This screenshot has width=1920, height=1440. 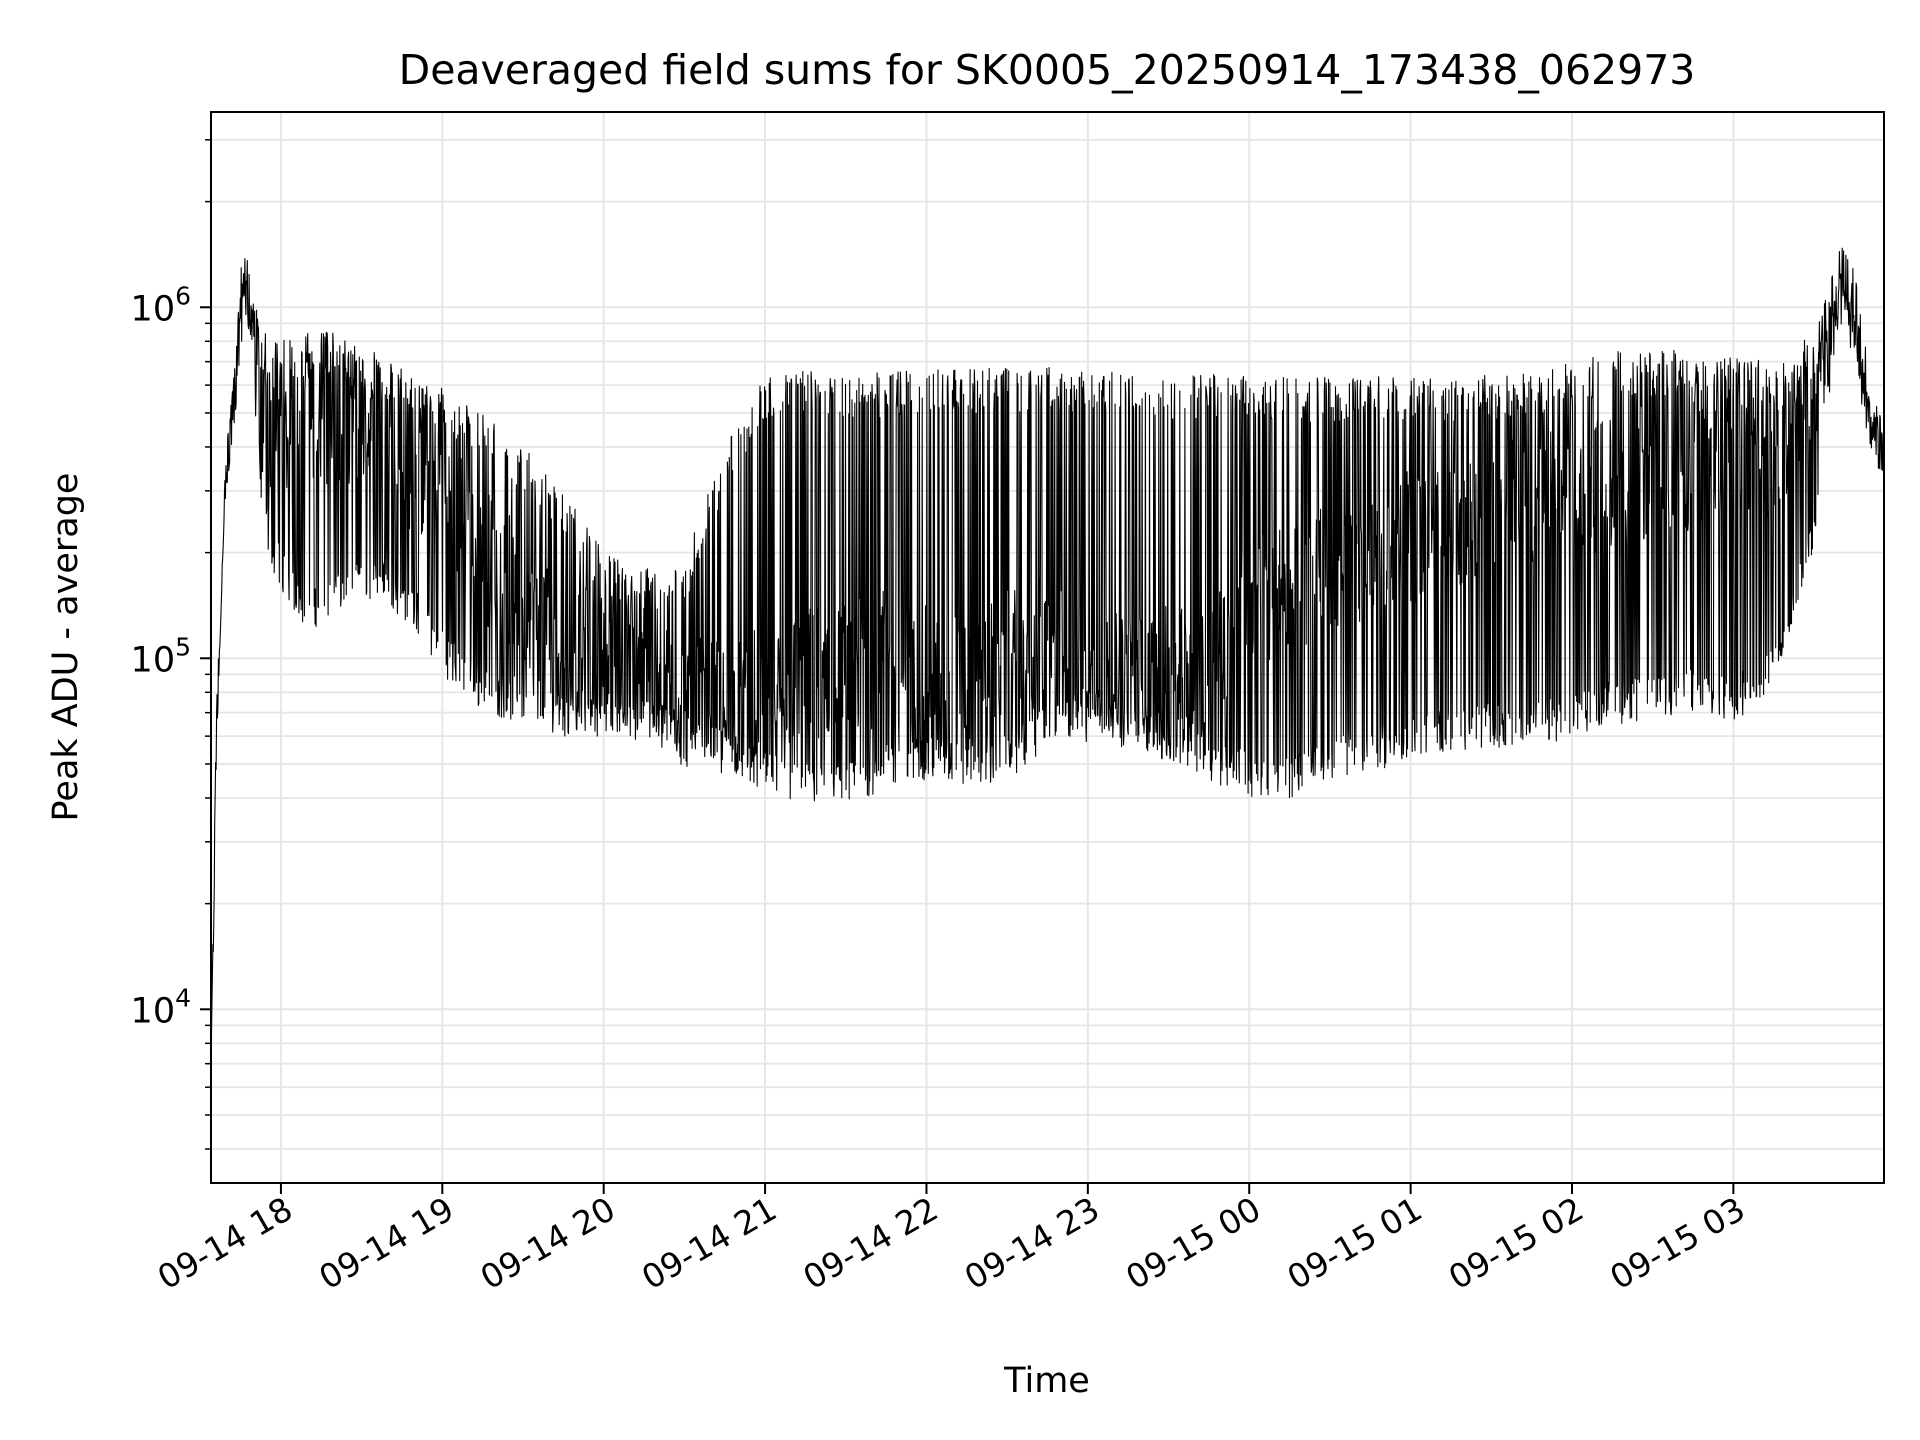 I want to click on y-tick-label: 10⁴, so click(x=161, y=1007).